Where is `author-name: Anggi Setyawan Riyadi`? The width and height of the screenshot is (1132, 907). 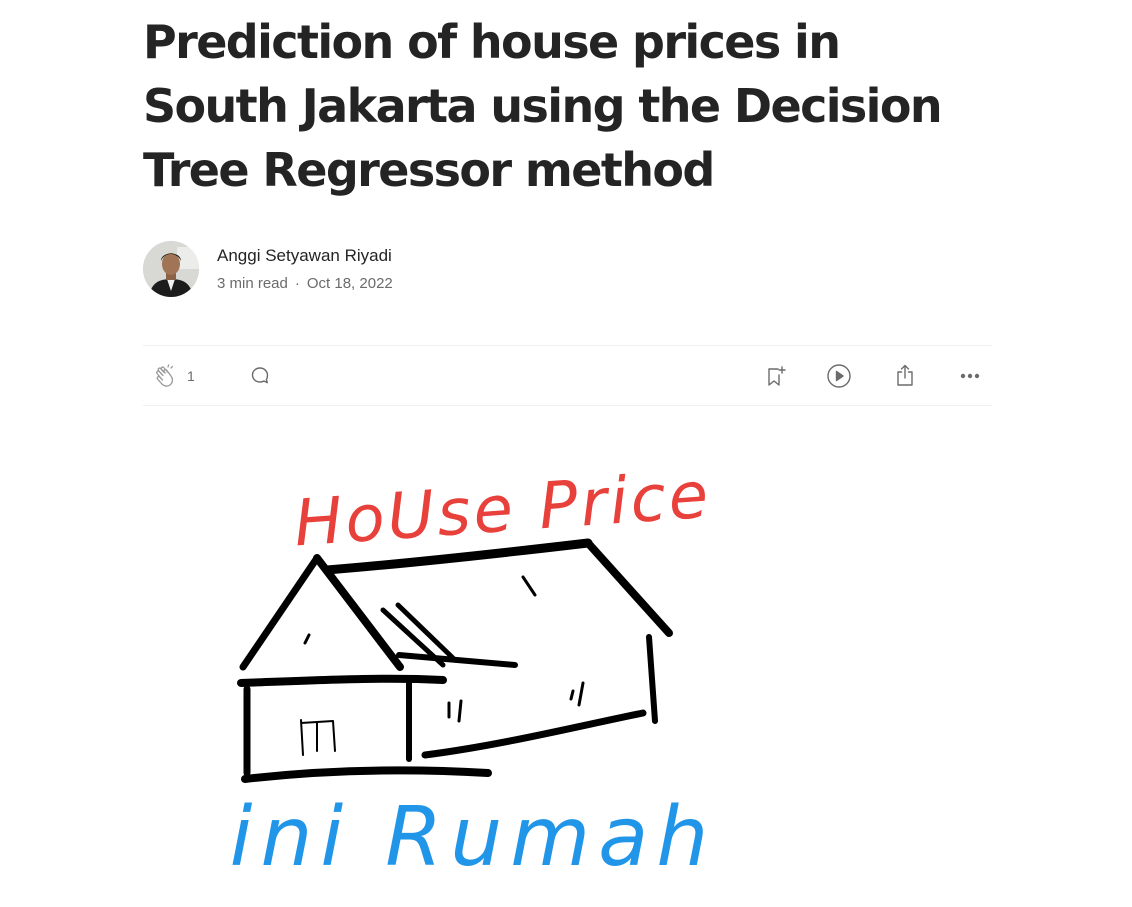 author-name: Anggi Setyawan Riyadi is located at coordinates (304, 255).